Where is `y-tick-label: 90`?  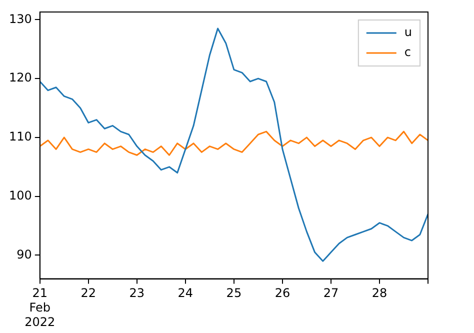 y-tick-label: 90 is located at coordinates (24, 254).